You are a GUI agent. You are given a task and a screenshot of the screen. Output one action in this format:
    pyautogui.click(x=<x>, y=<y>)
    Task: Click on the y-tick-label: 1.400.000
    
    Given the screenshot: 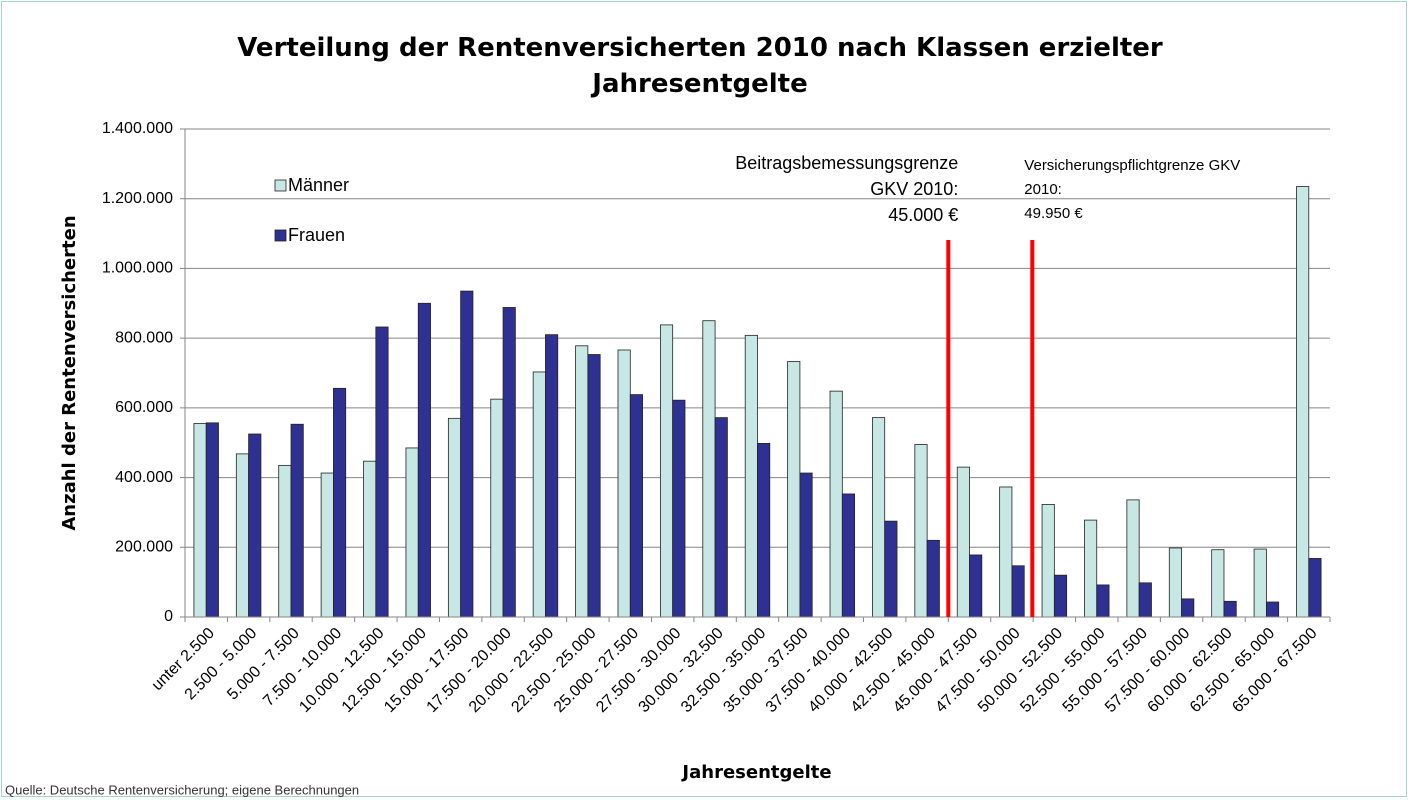 What is the action you would take?
    pyautogui.click(x=137, y=128)
    